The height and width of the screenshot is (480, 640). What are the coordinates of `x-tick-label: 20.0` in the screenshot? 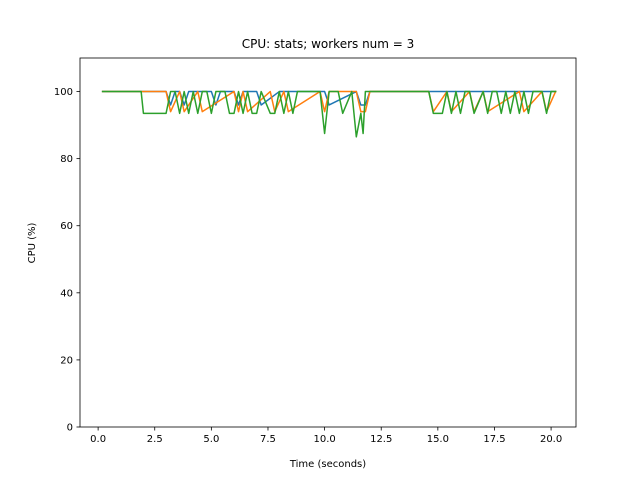 It's located at (551, 439).